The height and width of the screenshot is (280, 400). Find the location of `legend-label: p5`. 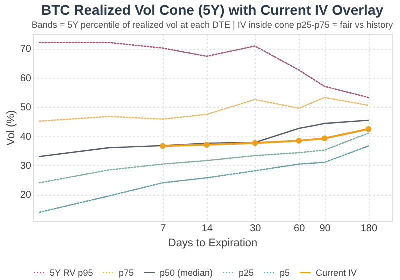

legend-label: p5 is located at coordinates (285, 273).